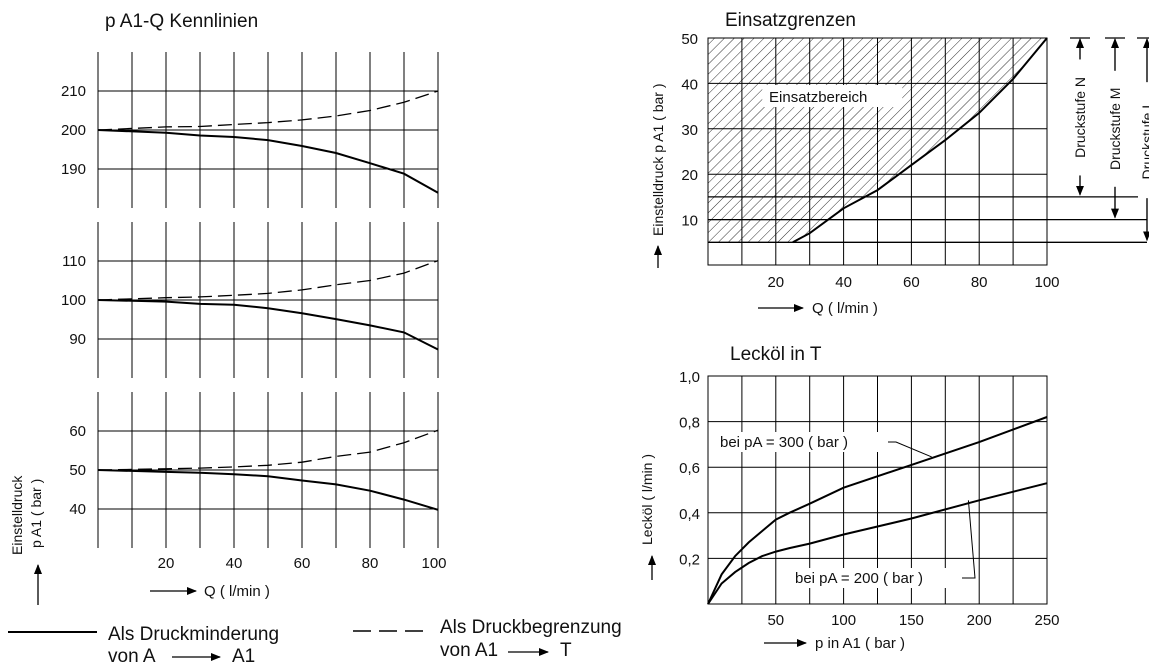 The image size is (1149, 664). I want to click on leckoel-xlabel: p in A1 ( bar ), so click(860, 643).